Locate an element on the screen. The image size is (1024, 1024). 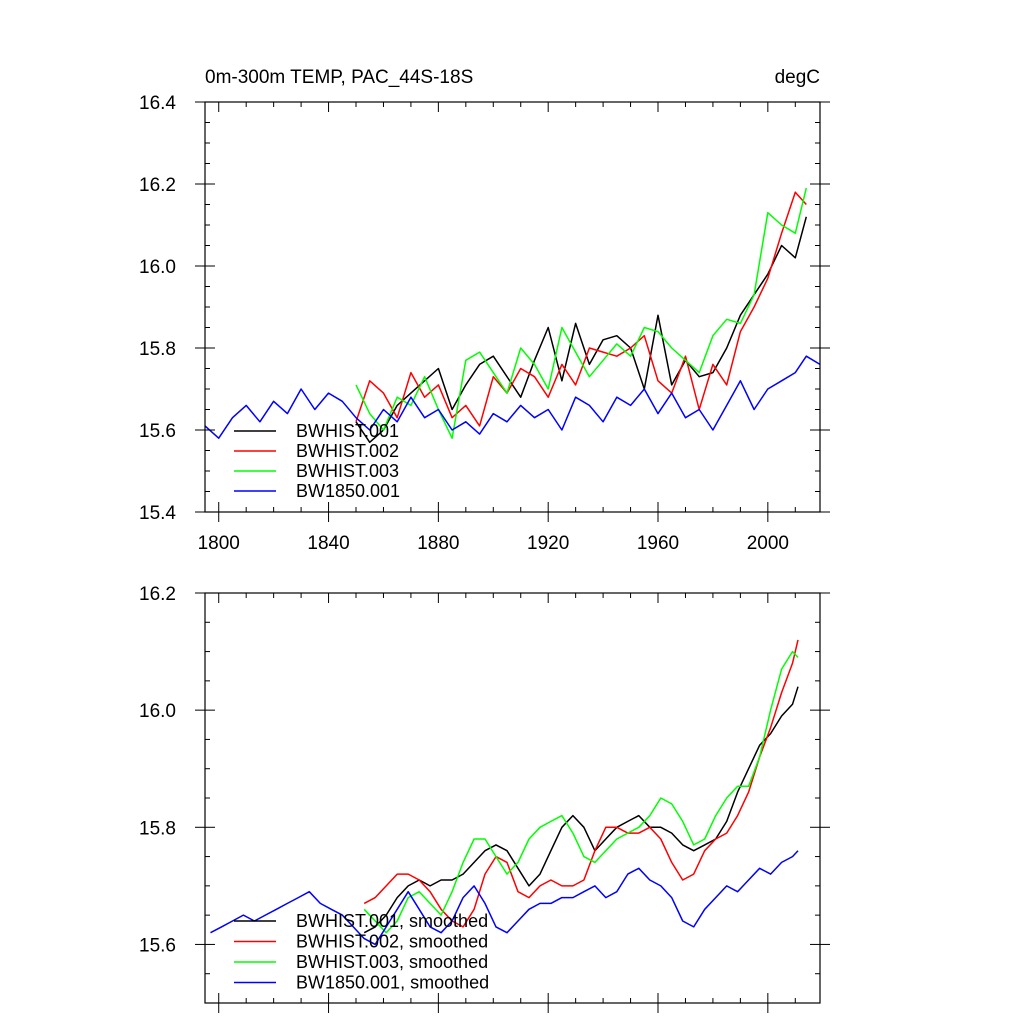
y-tick-label: 15.4 is located at coordinates (157, 513).